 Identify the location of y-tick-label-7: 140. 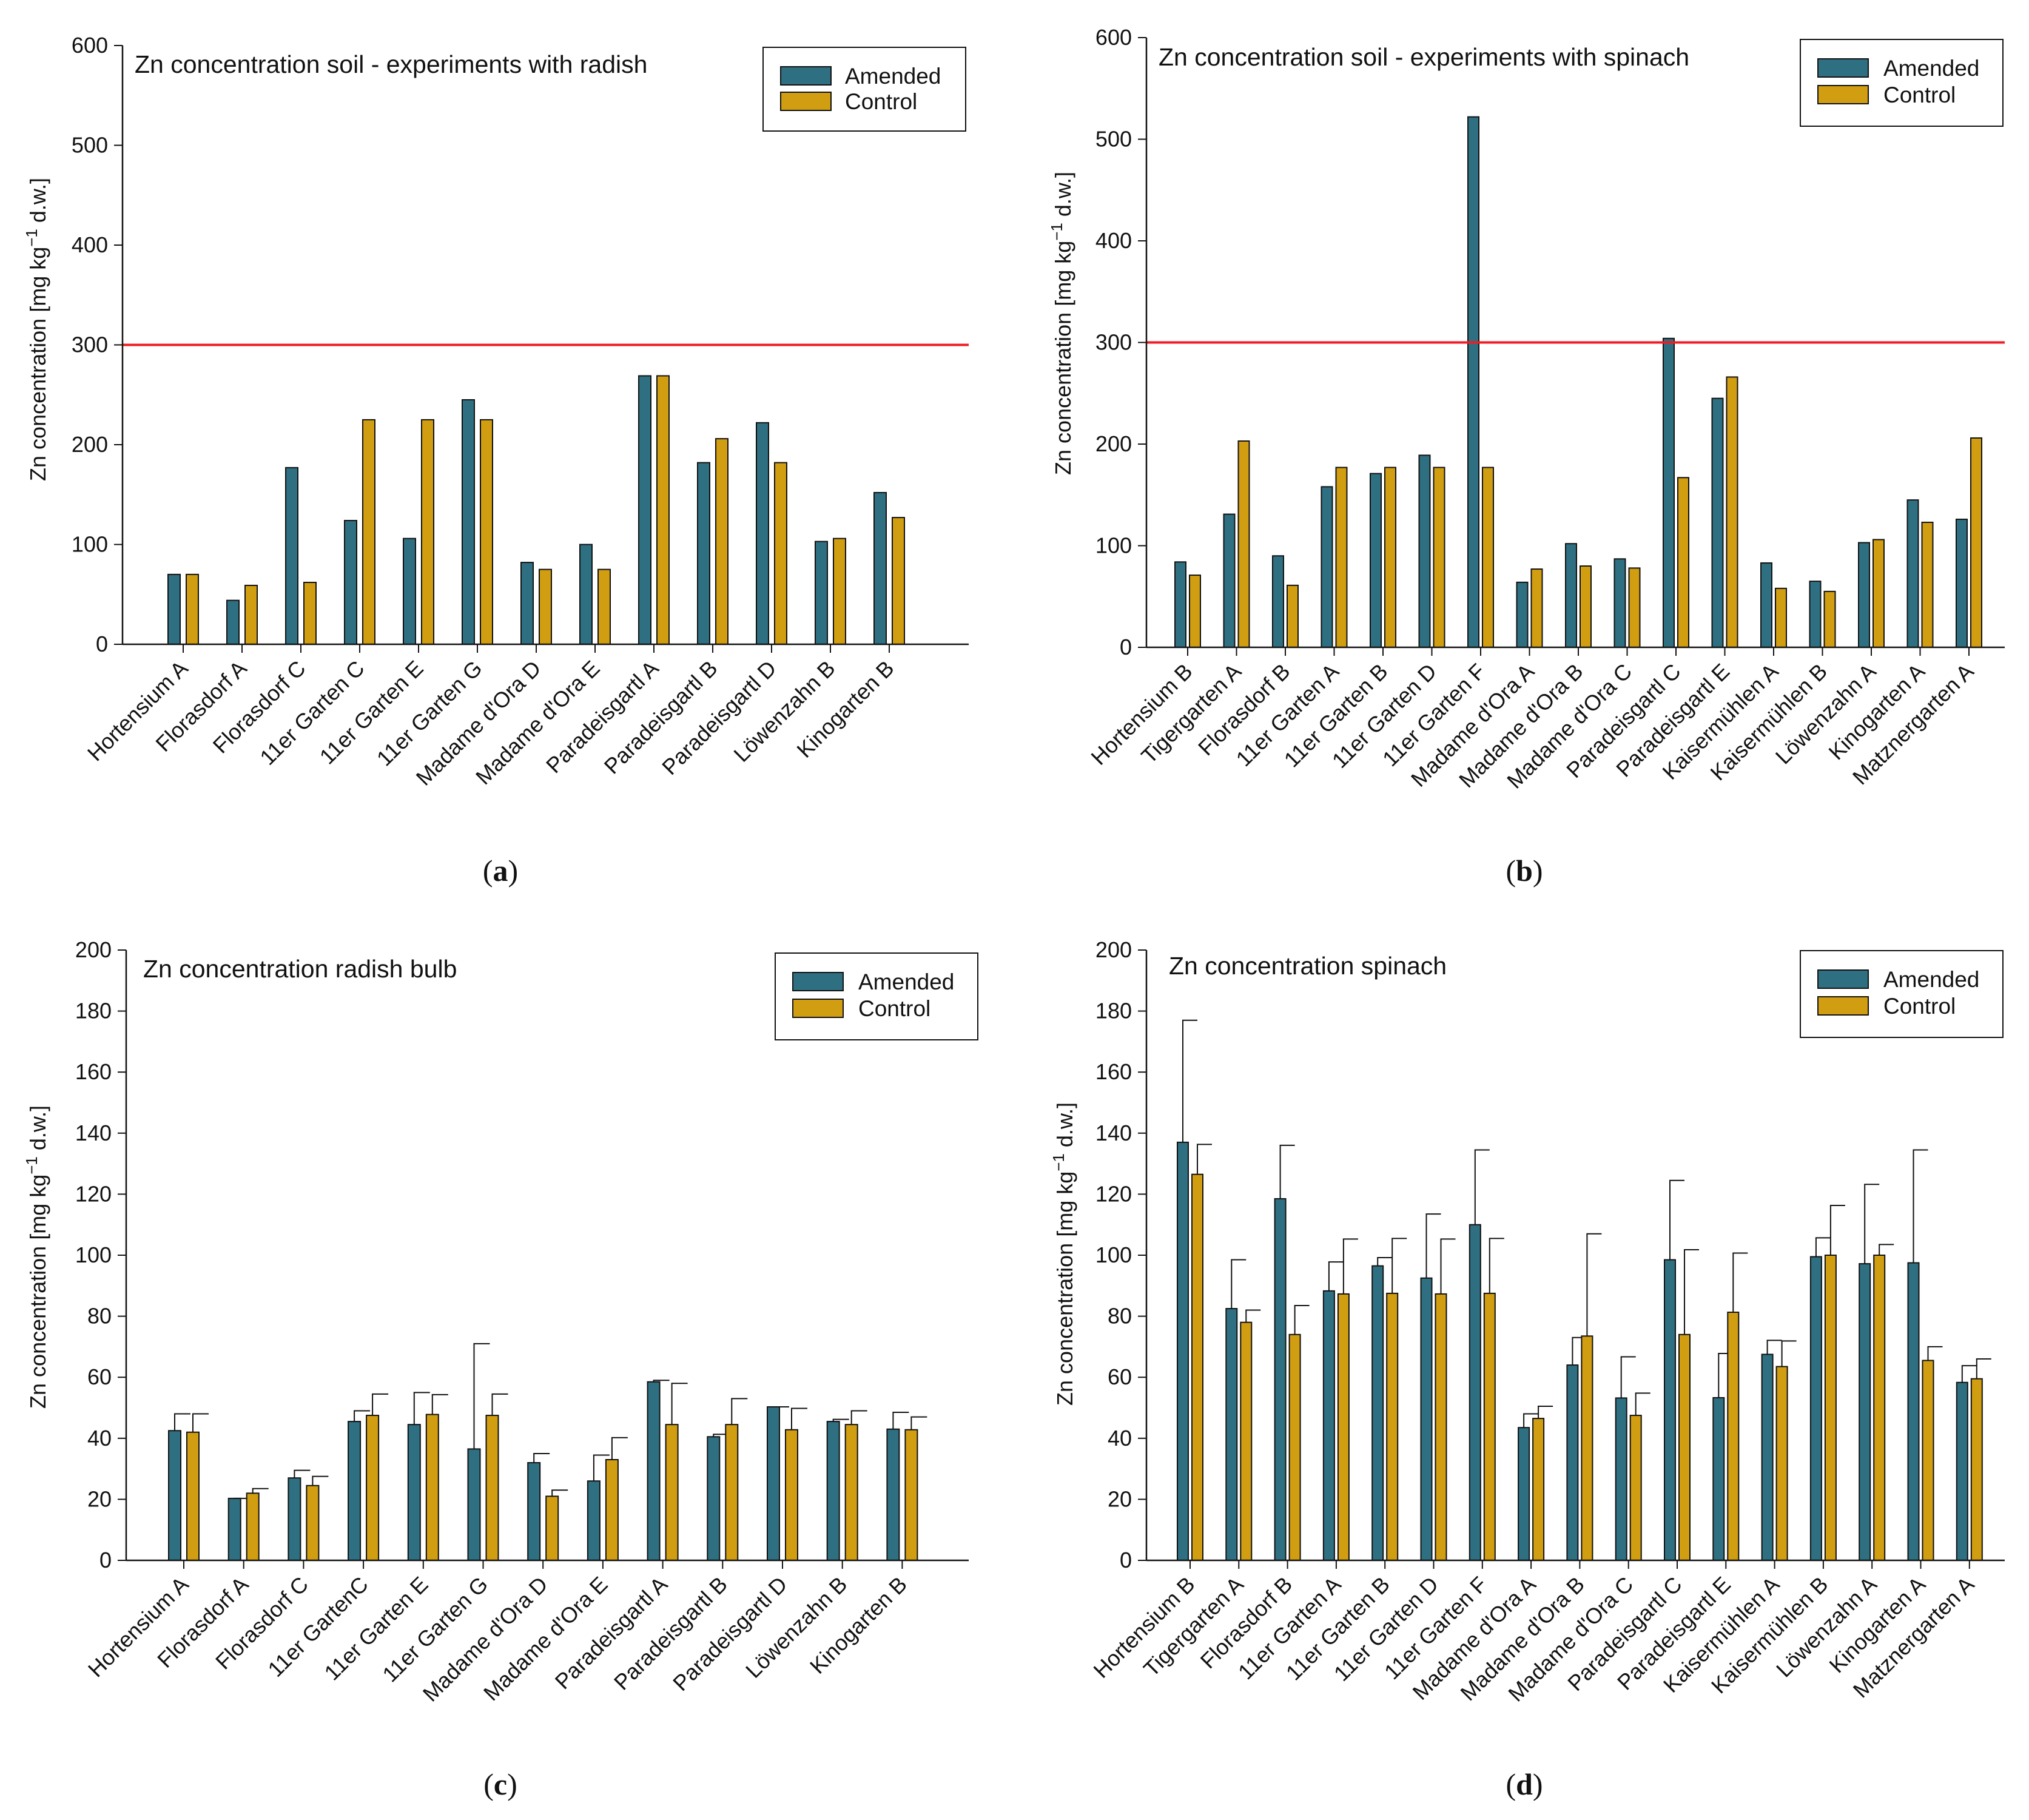
(1113, 1133).